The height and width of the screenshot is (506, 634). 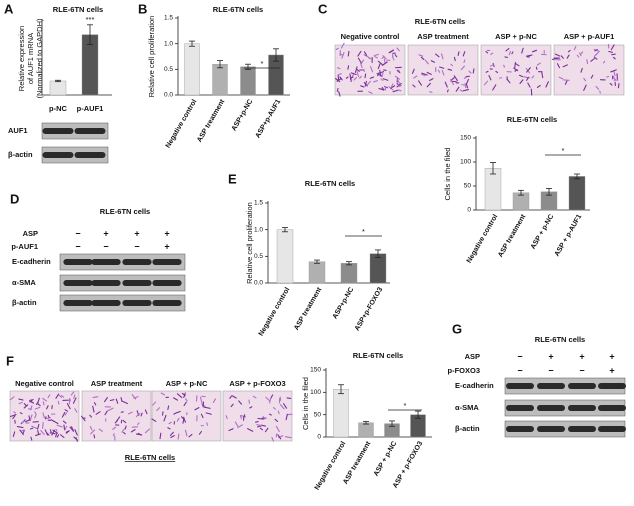 What do you see at coordinates (21, 58) in the screenshot?
I see `y-axis-label: Relative expression` at bounding box center [21, 58].